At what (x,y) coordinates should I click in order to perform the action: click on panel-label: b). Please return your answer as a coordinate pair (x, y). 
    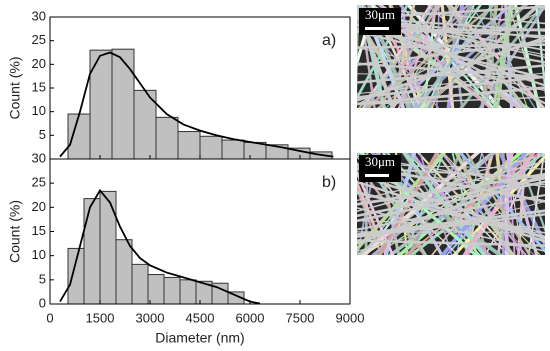
    Looking at the image, I should click on (329, 182).